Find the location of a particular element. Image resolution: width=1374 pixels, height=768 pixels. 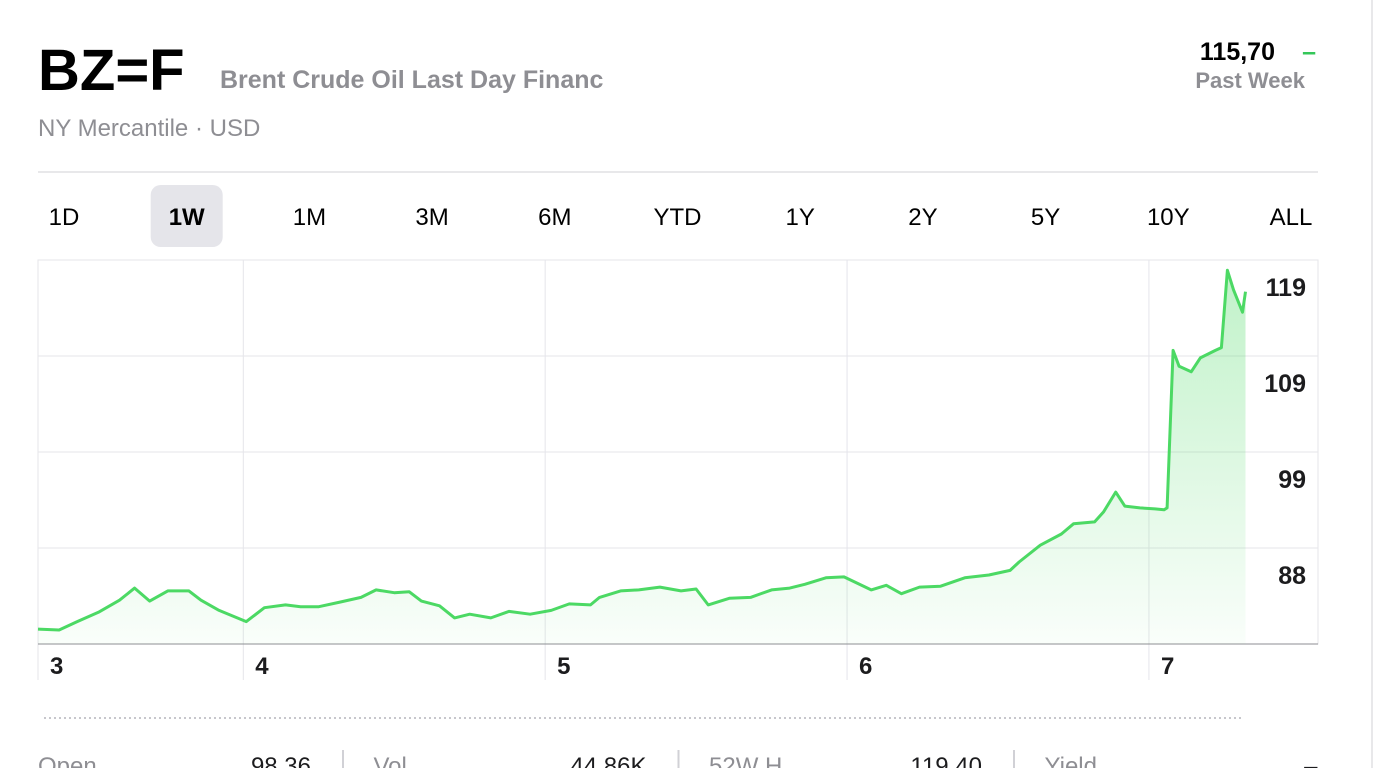

x-tick-label: 3 is located at coordinates (56, 666).